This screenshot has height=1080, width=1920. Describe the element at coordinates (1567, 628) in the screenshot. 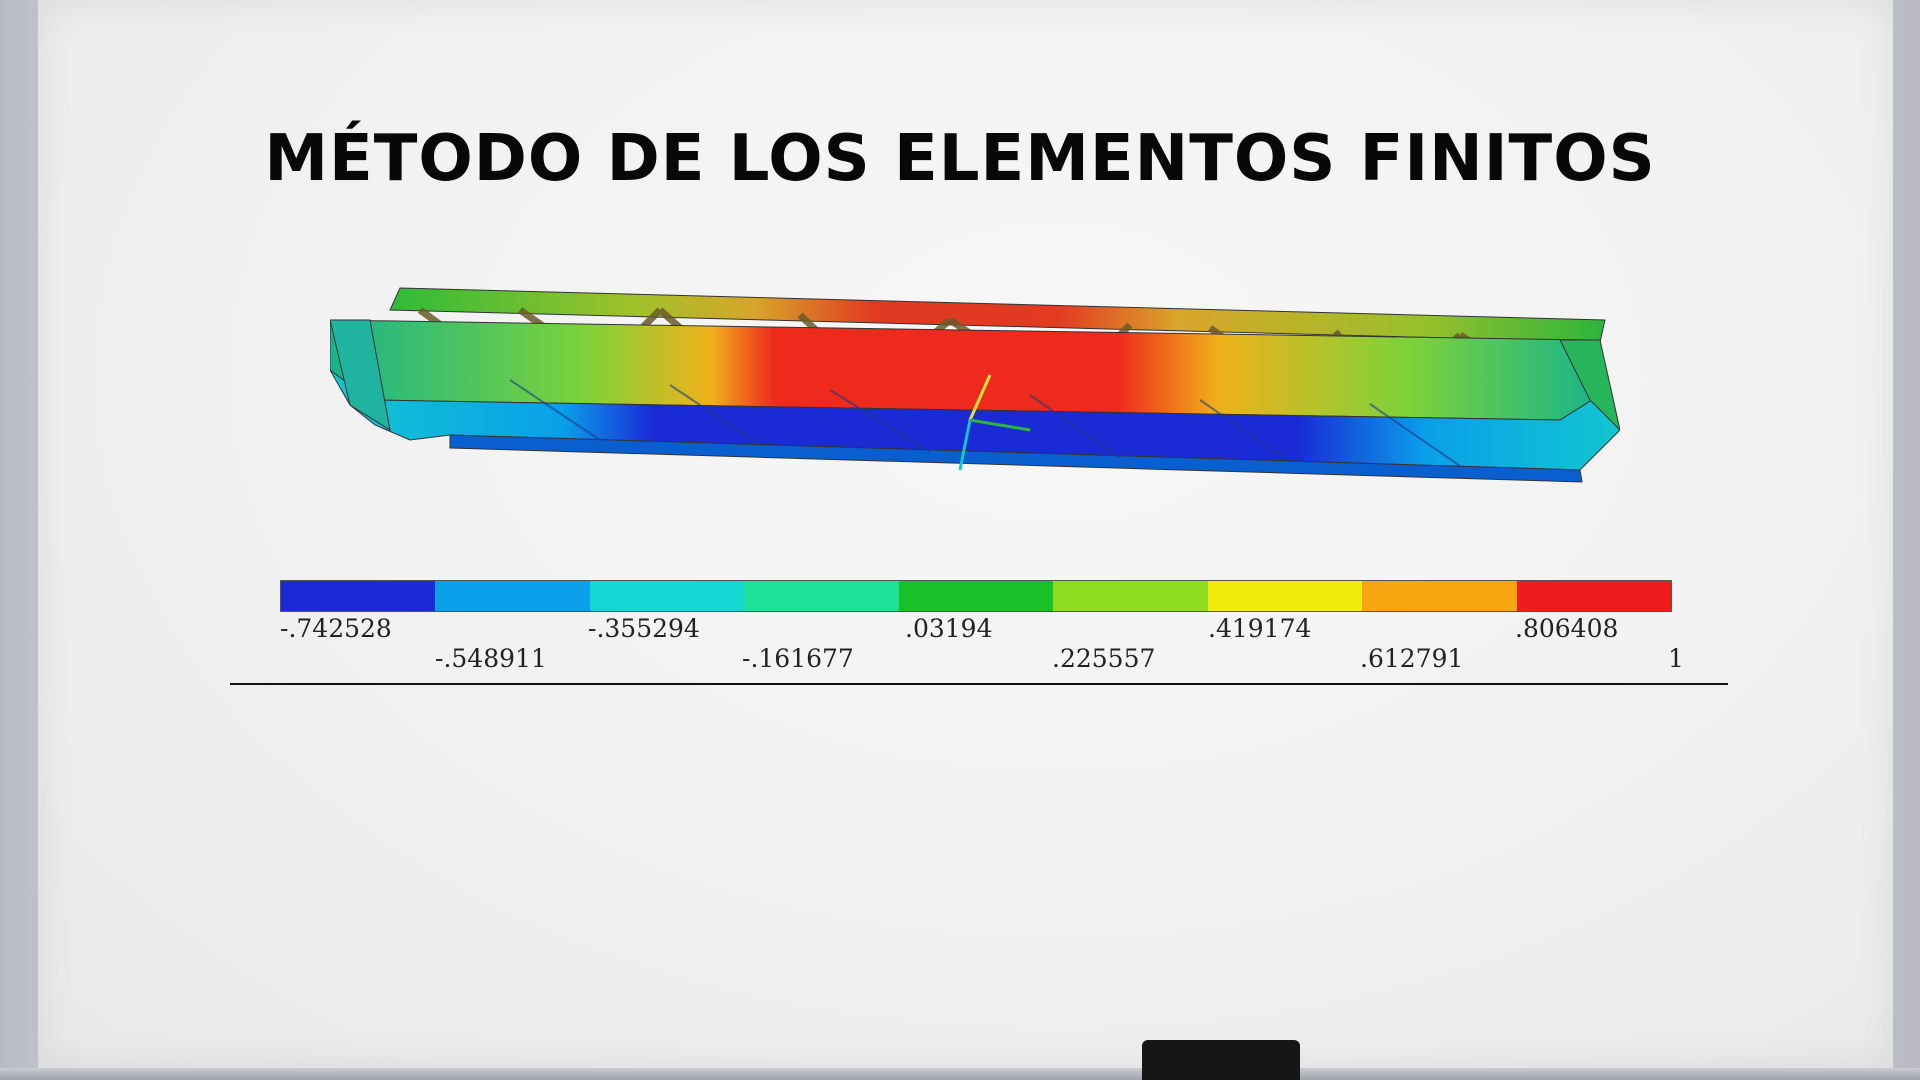

I see `legend-value: .806408` at that location.